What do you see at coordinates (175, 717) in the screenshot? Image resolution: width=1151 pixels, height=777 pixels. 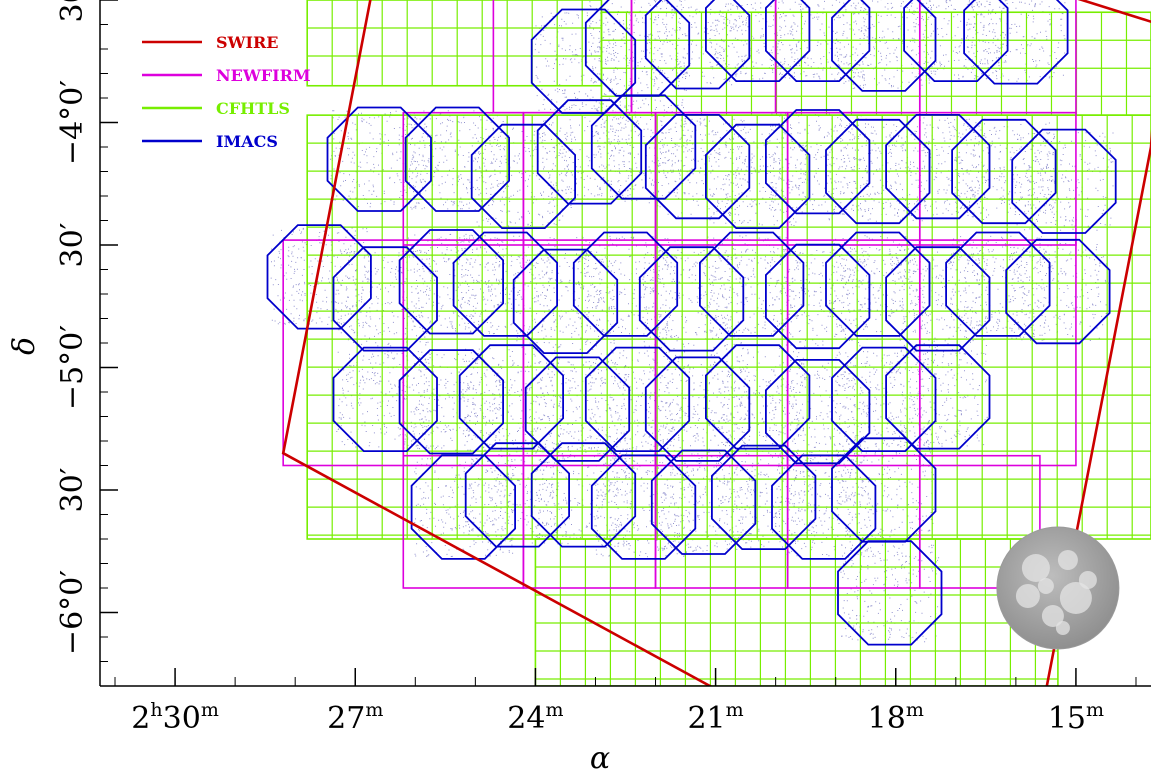 I see `x-tick-label: 2h30m` at bounding box center [175, 717].